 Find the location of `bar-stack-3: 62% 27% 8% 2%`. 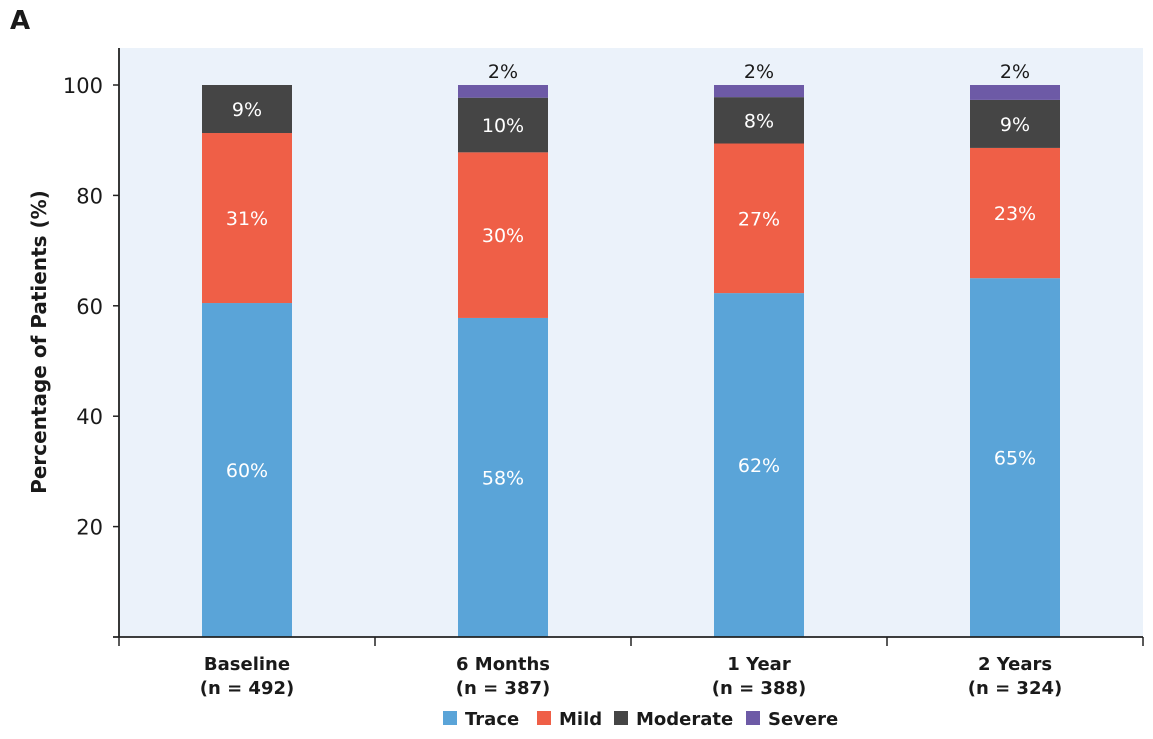

bar-stack-3: 62% 27% 8% 2% is located at coordinates (759, 349).